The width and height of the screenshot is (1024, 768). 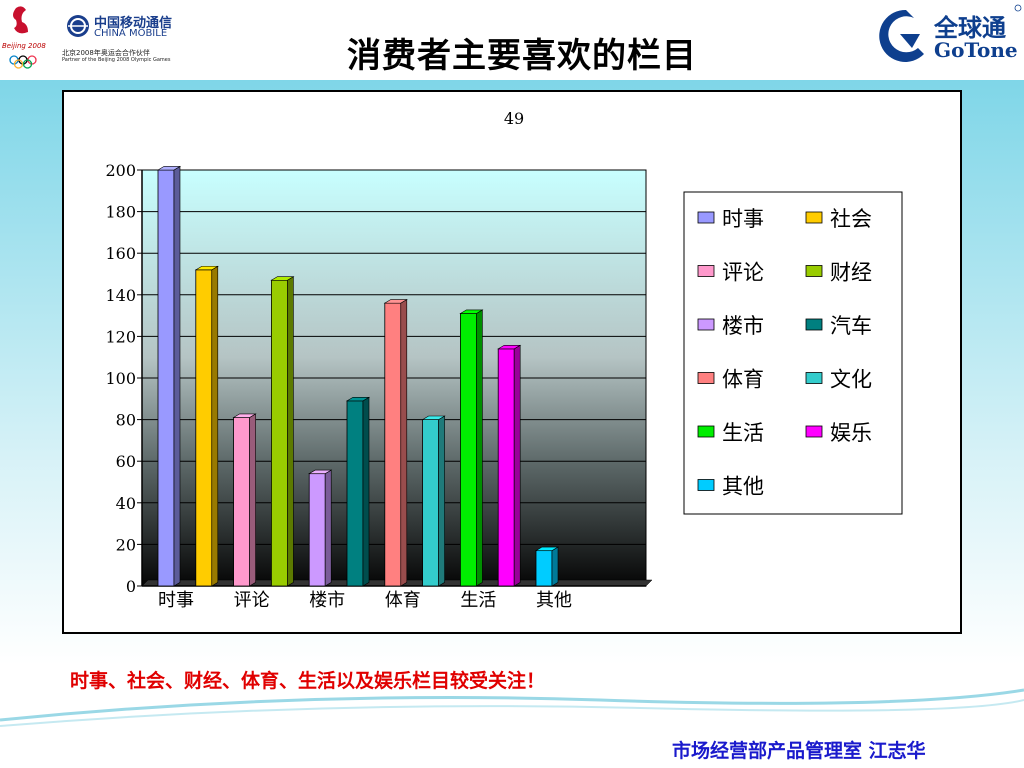 What do you see at coordinates (120, 170) in the screenshot?
I see `y-tick-label: 200` at bounding box center [120, 170].